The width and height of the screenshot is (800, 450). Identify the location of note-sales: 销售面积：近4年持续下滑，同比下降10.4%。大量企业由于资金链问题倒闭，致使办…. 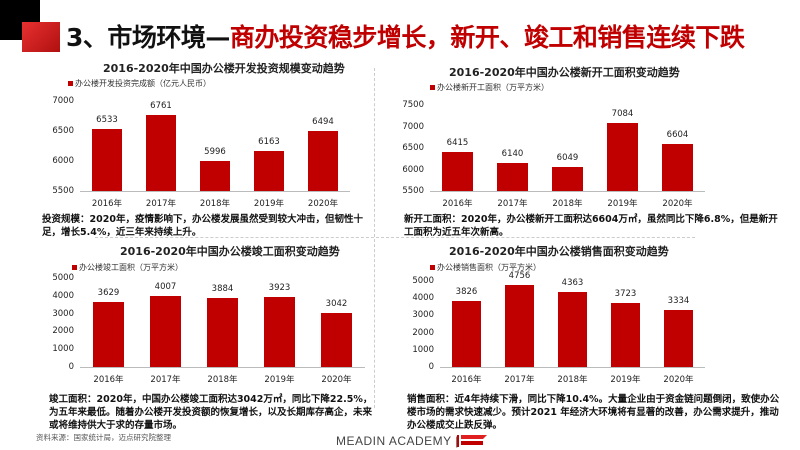
(593, 412).